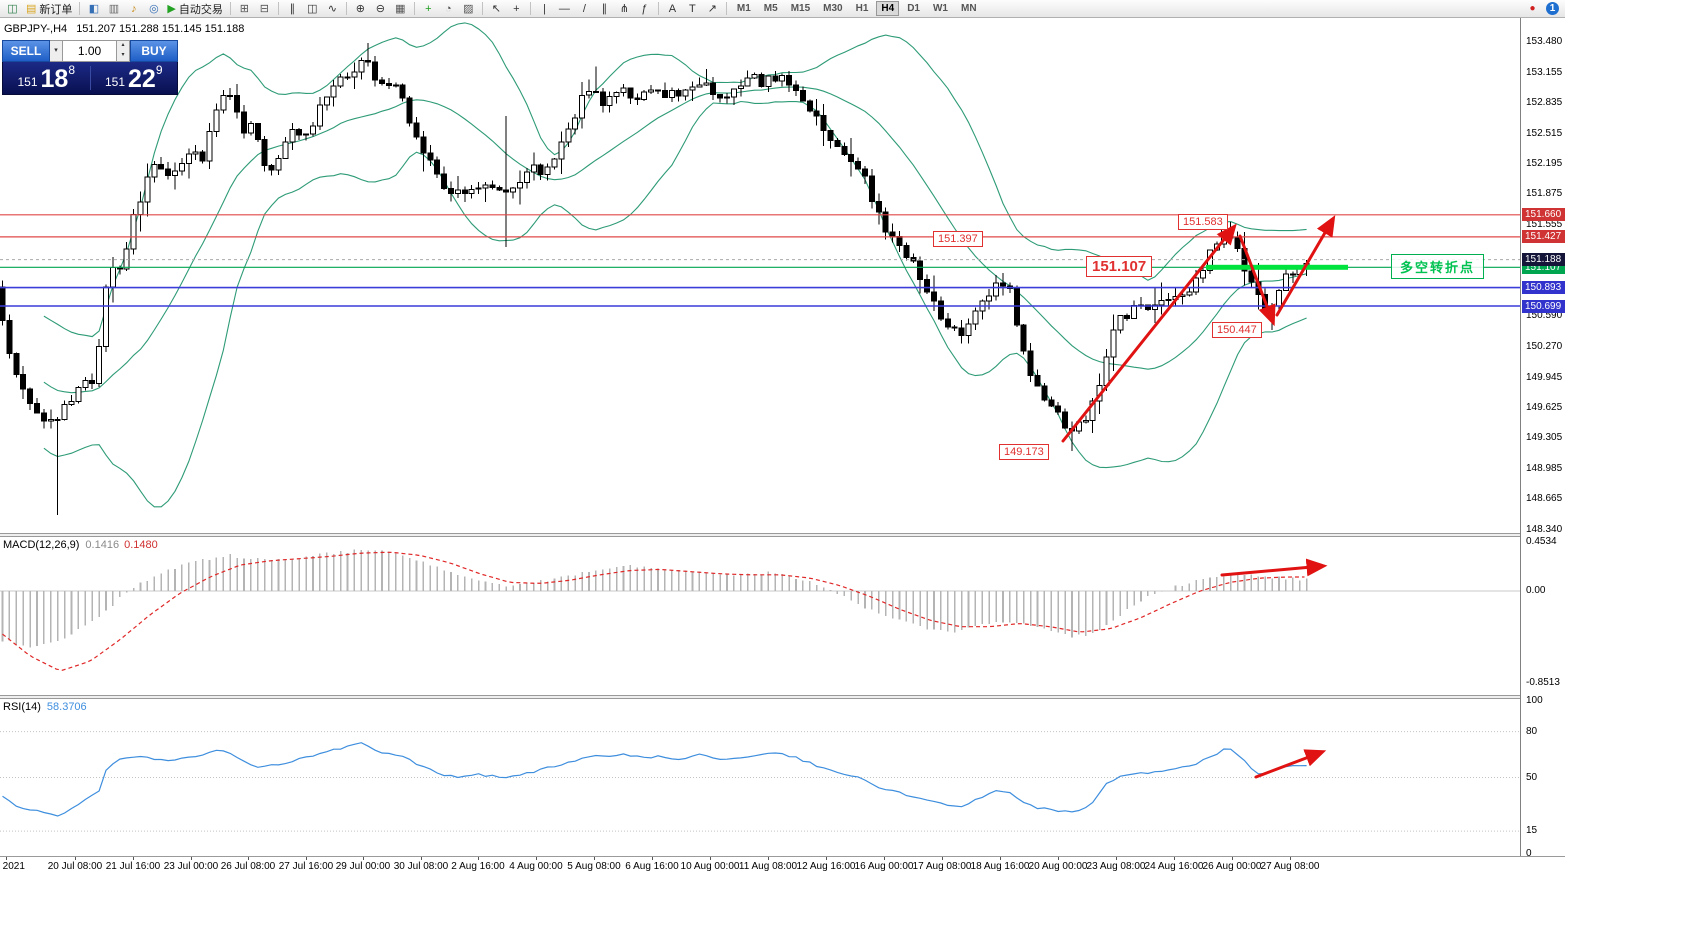 This screenshot has width=1697, height=940. What do you see at coordinates (654, 598) in the screenshot?
I see `macd-histogram` at bounding box center [654, 598].